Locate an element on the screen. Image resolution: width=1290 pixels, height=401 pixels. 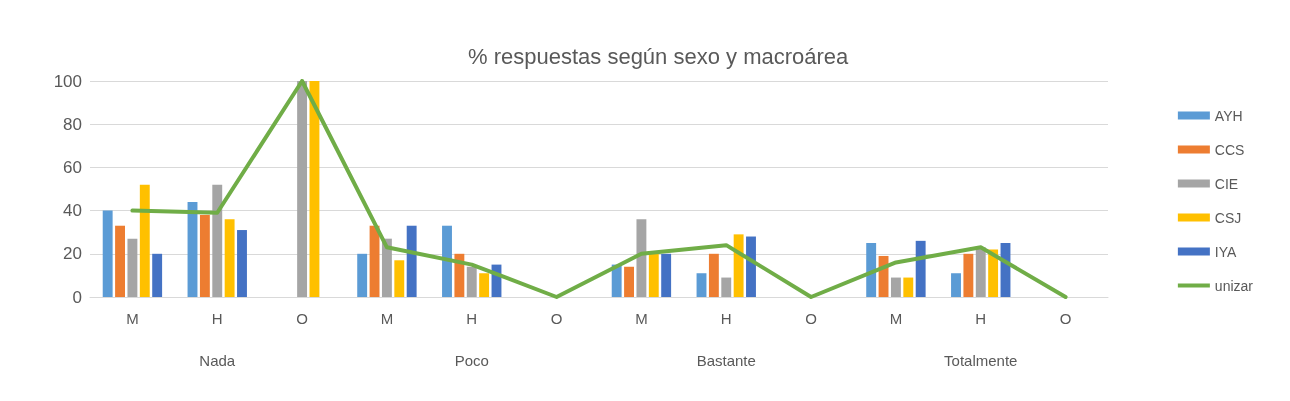
text: Totalmente is located at coordinates (981, 360).